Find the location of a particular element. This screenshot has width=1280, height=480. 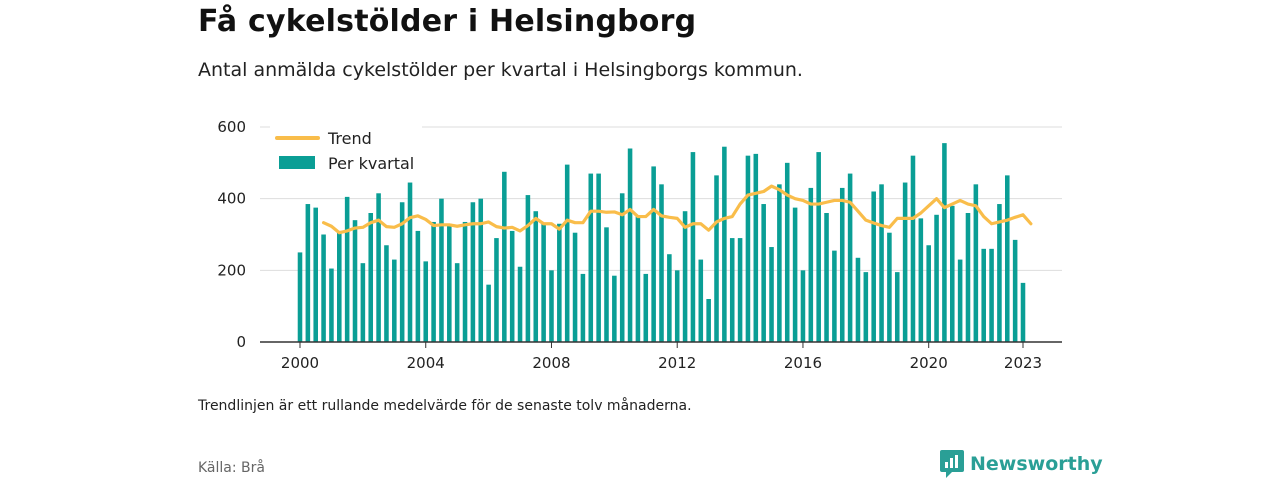

trend-series is located at coordinates (677, 209).